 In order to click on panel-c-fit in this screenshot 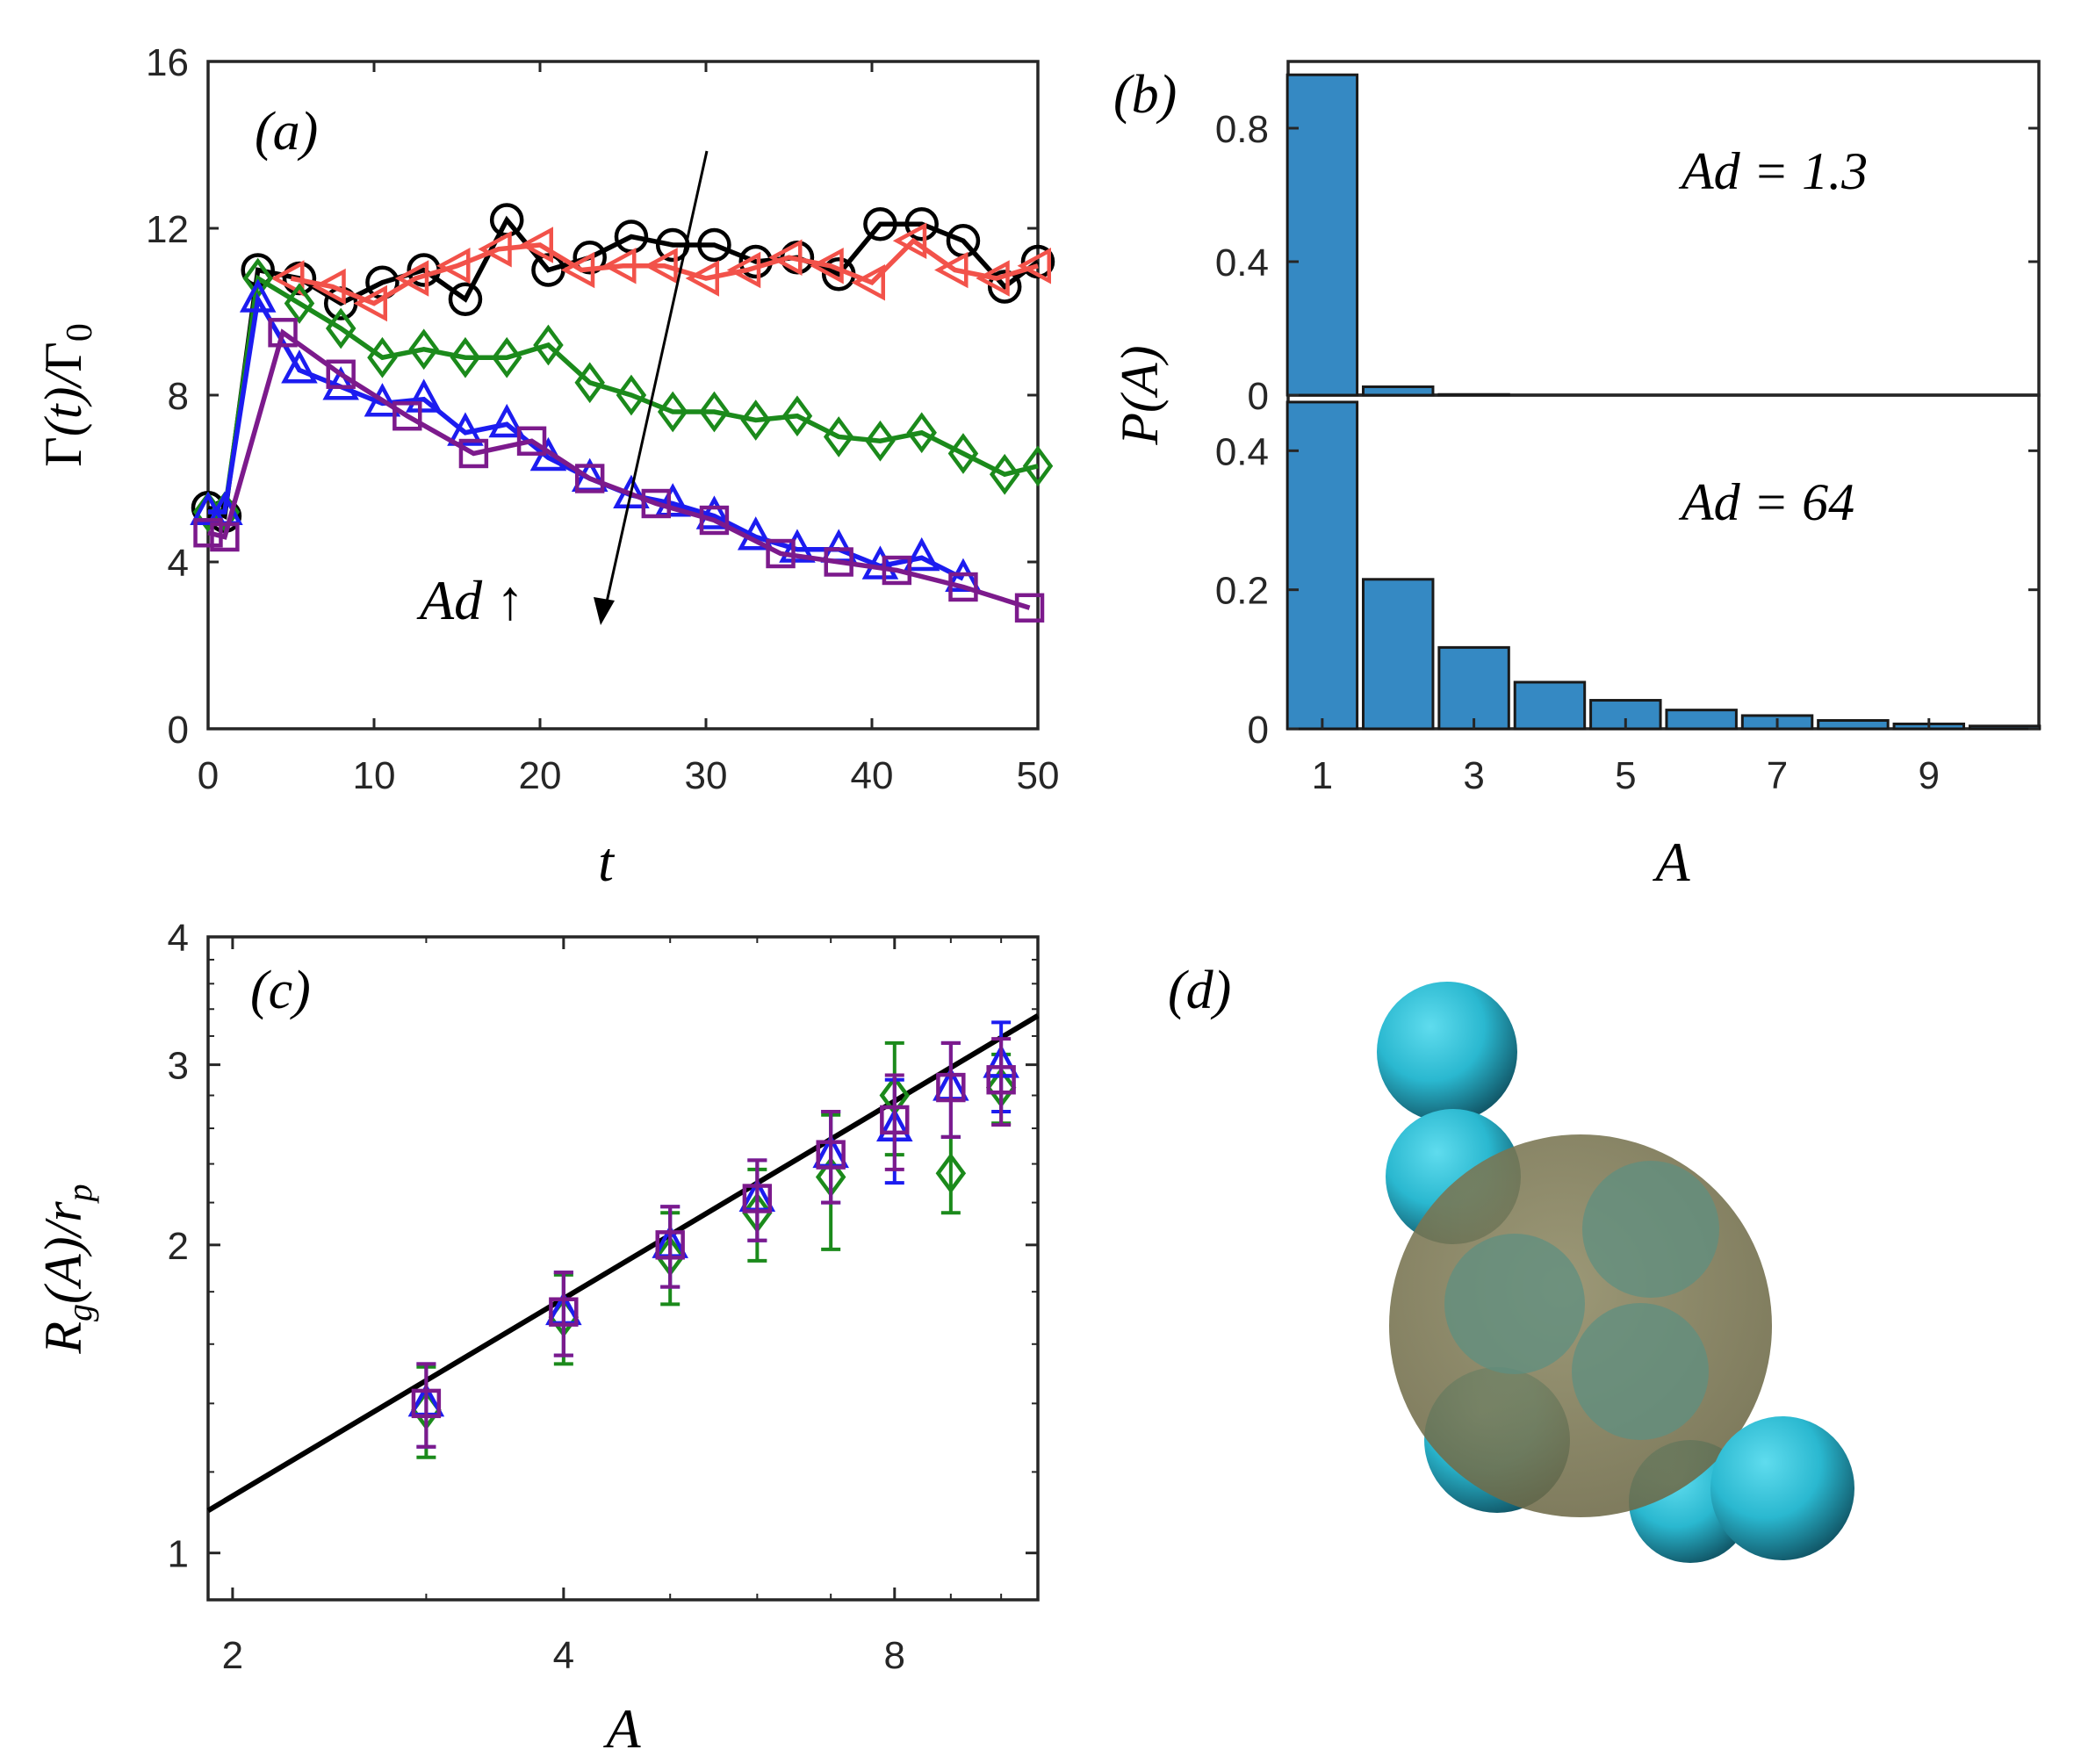, I will do `click(623, 1263)`.